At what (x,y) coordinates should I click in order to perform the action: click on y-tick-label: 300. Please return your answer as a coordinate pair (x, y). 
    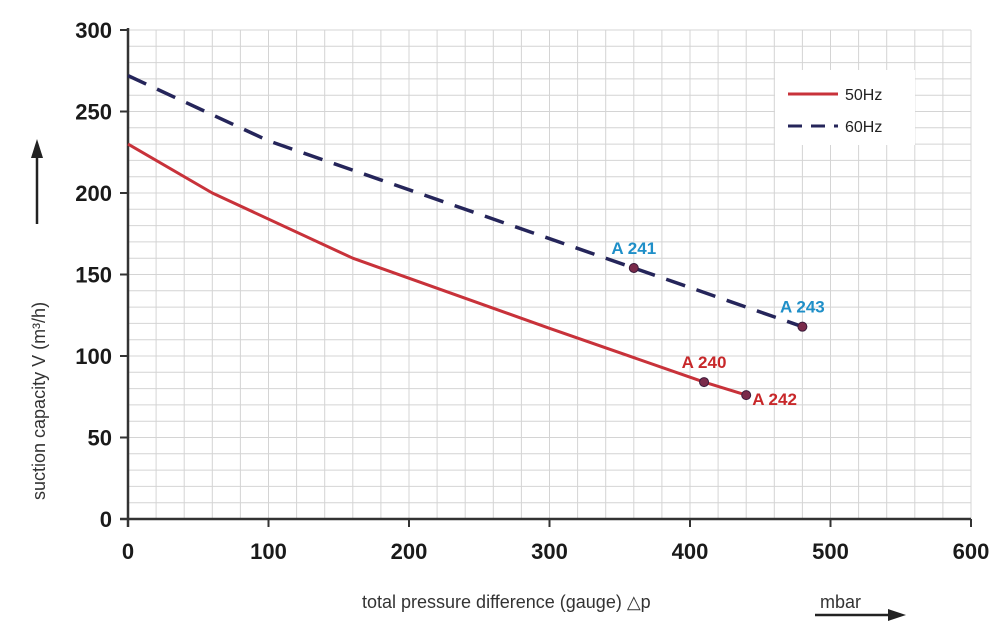
    Looking at the image, I should click on (93, 30).